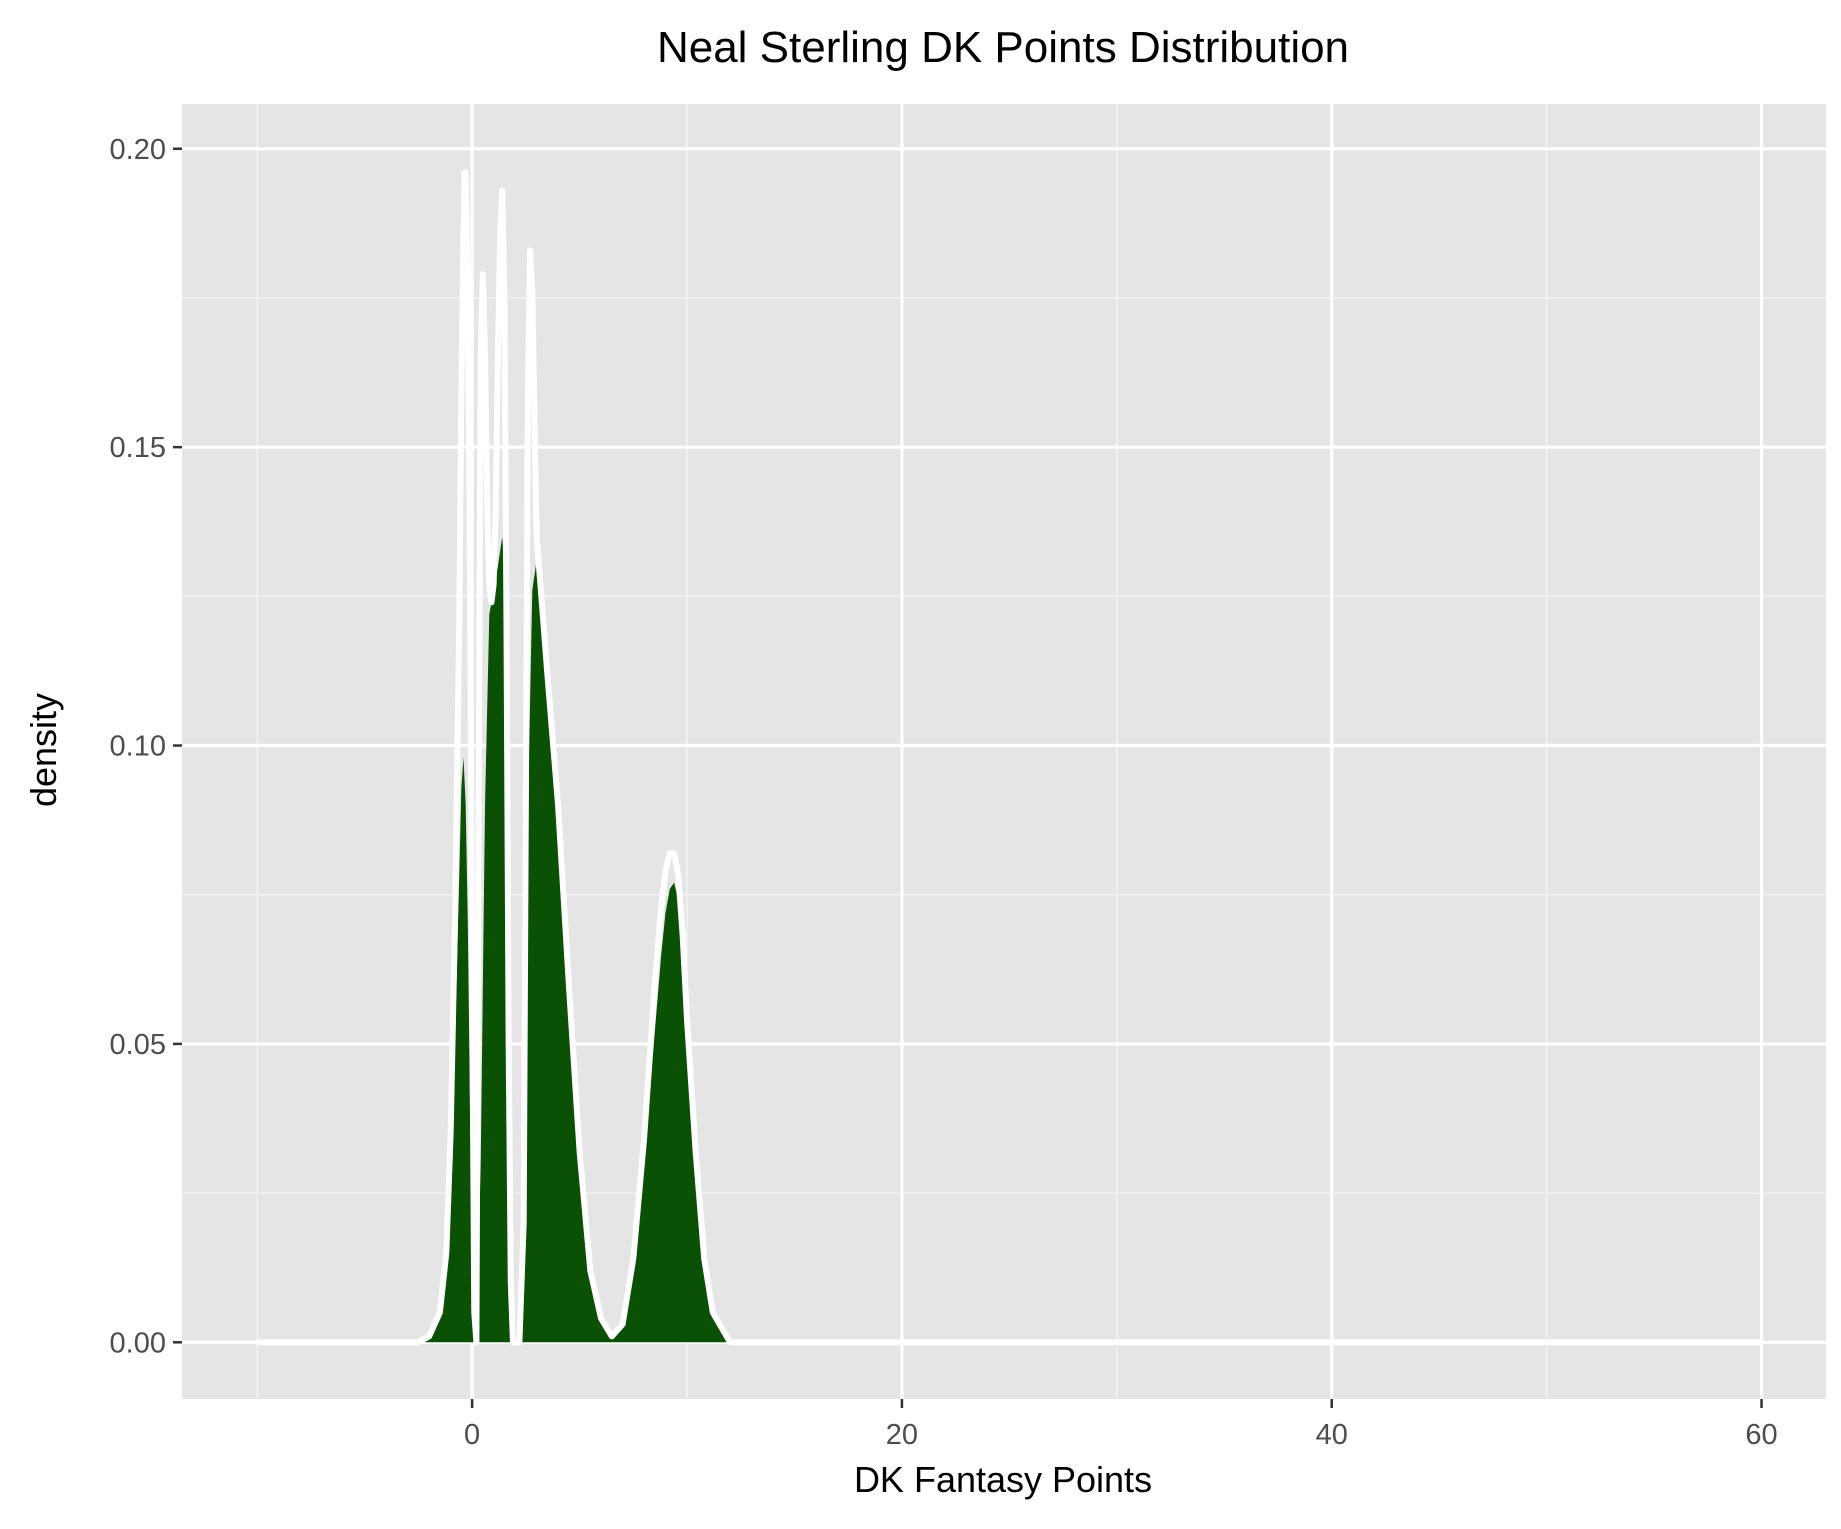 The width and height of the screenshot is (1841, 1529). I want to click on y-axis: 0.00 0.05 0.10 0.15 0.20, so click(146, 746).